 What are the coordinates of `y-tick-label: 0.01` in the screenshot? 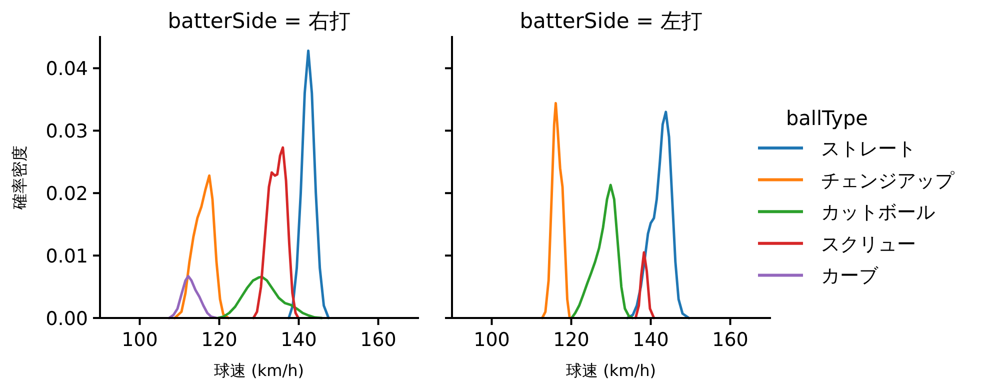 It's located at (67, 257).